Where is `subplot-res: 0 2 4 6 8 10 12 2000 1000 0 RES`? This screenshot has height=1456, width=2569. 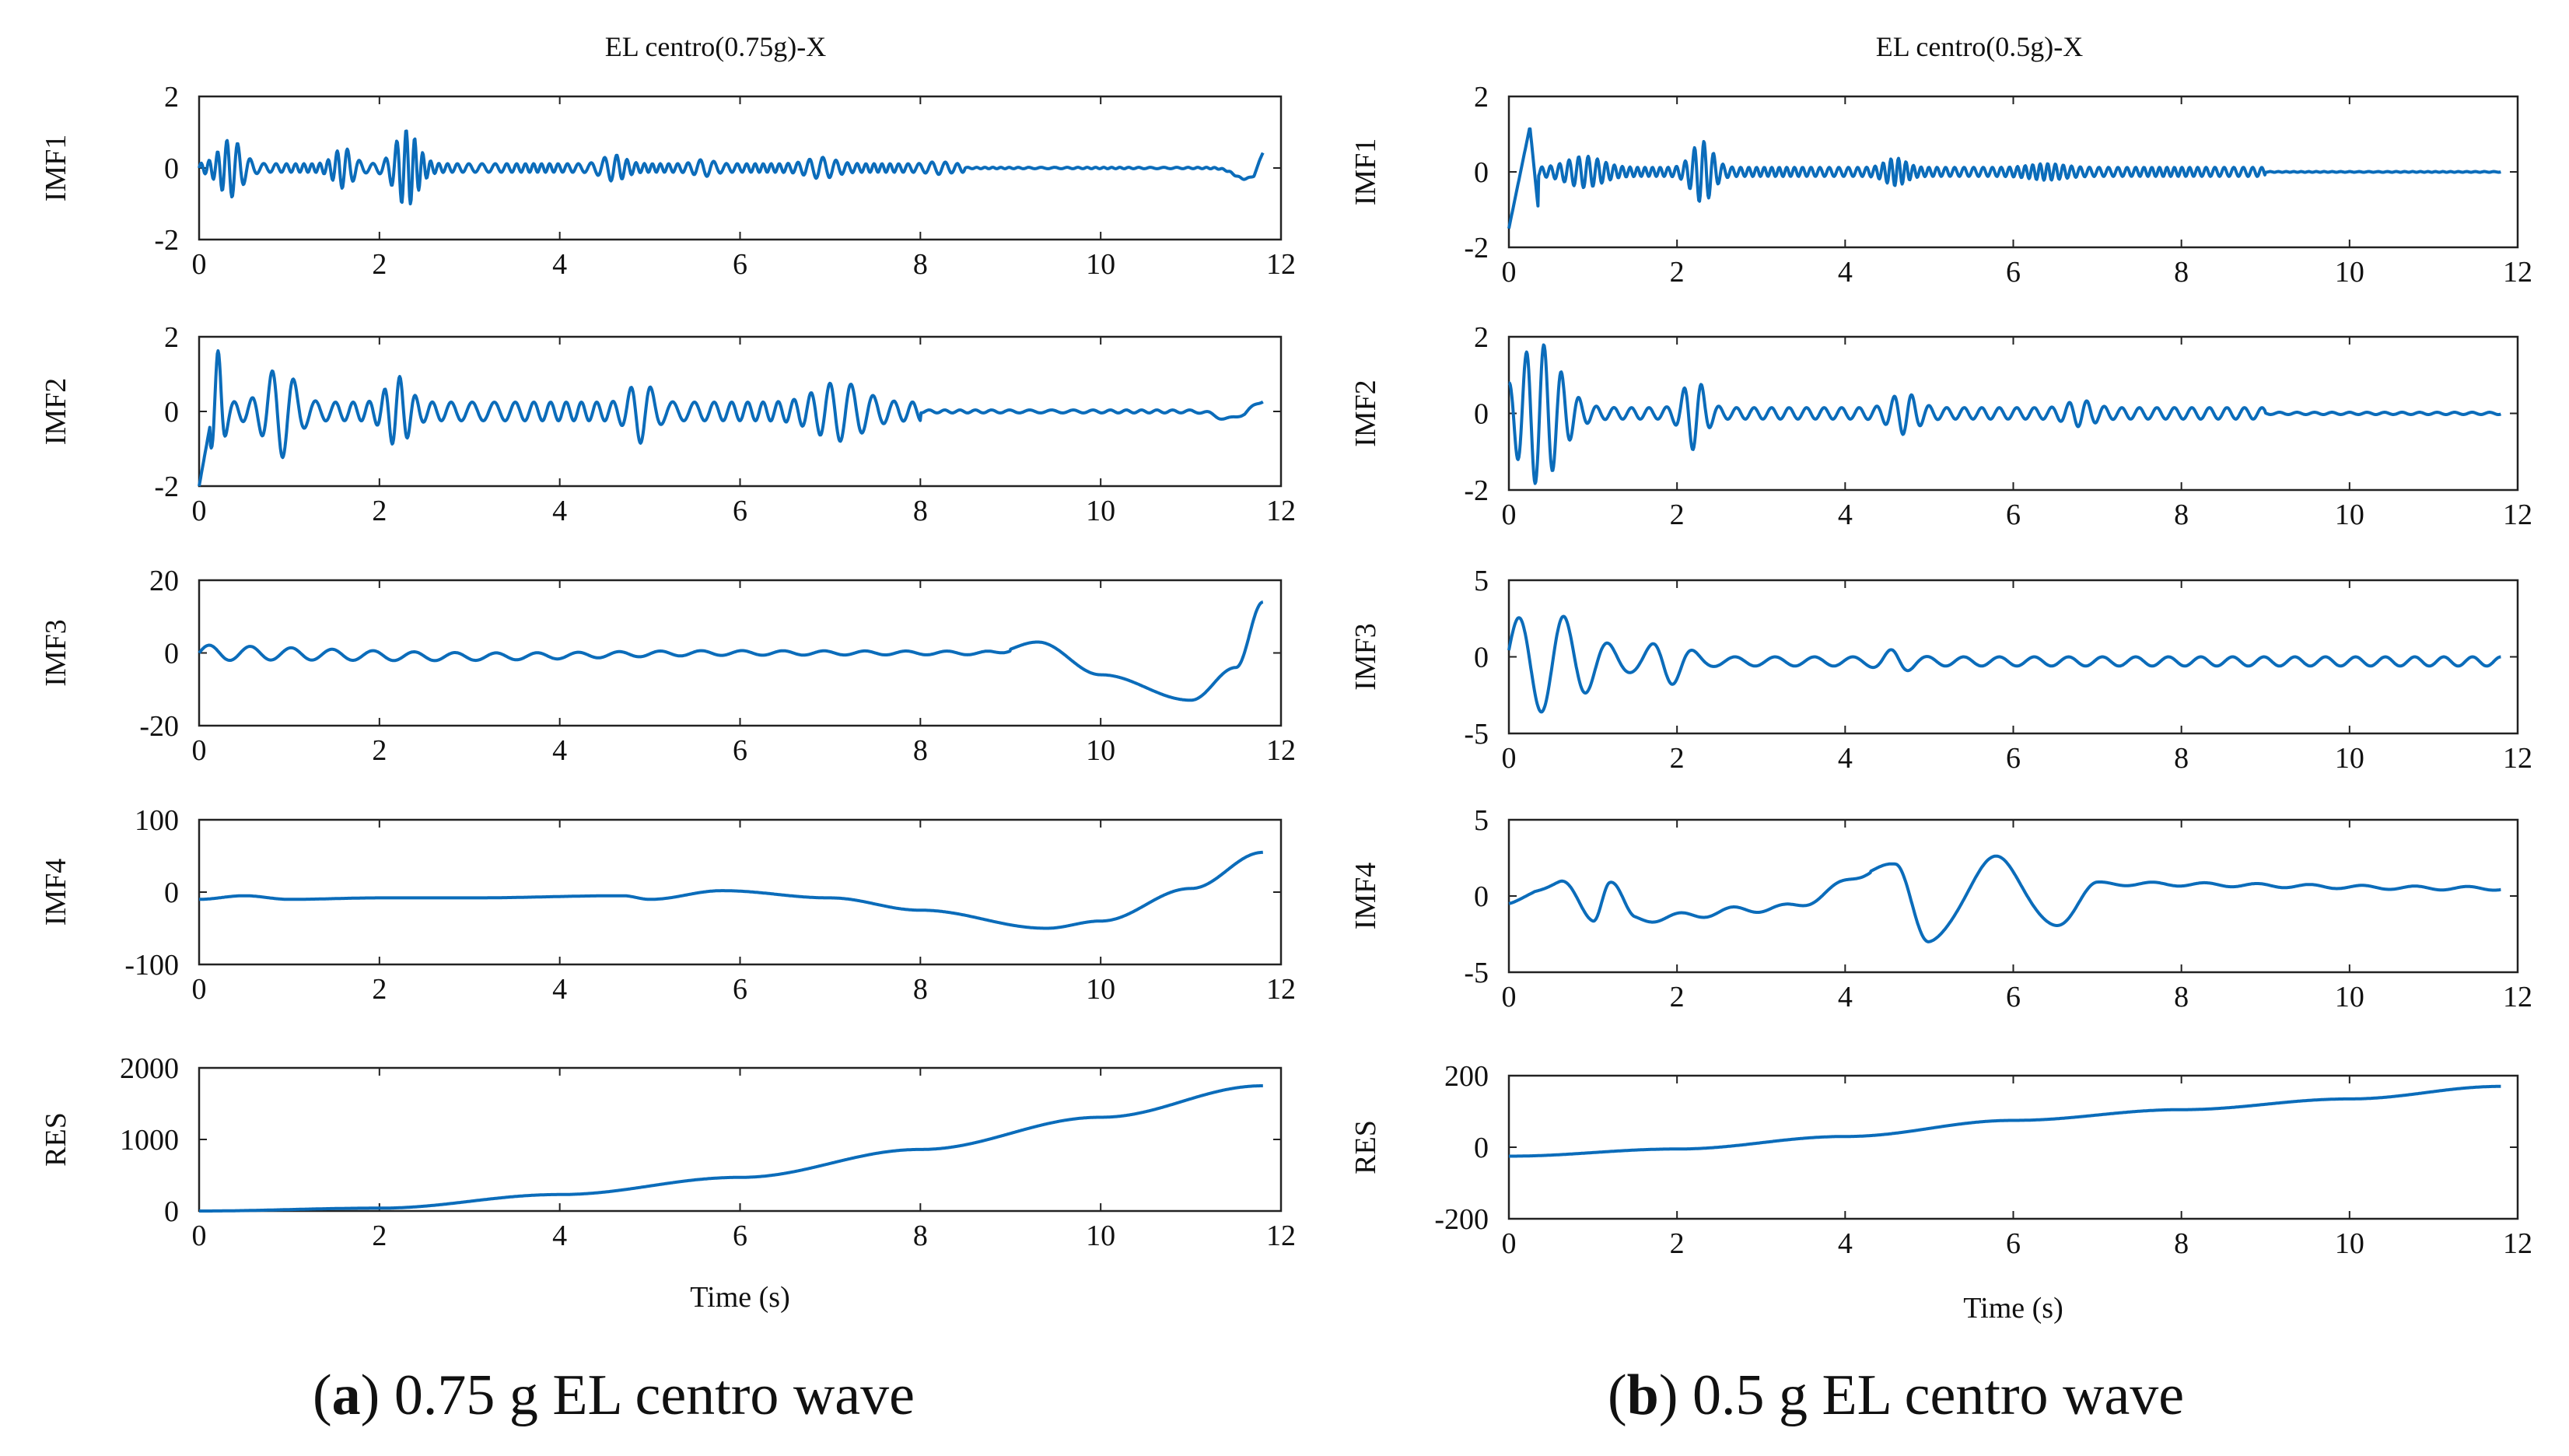
subplot-res: 0 2 4 6 8 10 12 2000 1000 0 RES is located at coordinates (668, 1152).